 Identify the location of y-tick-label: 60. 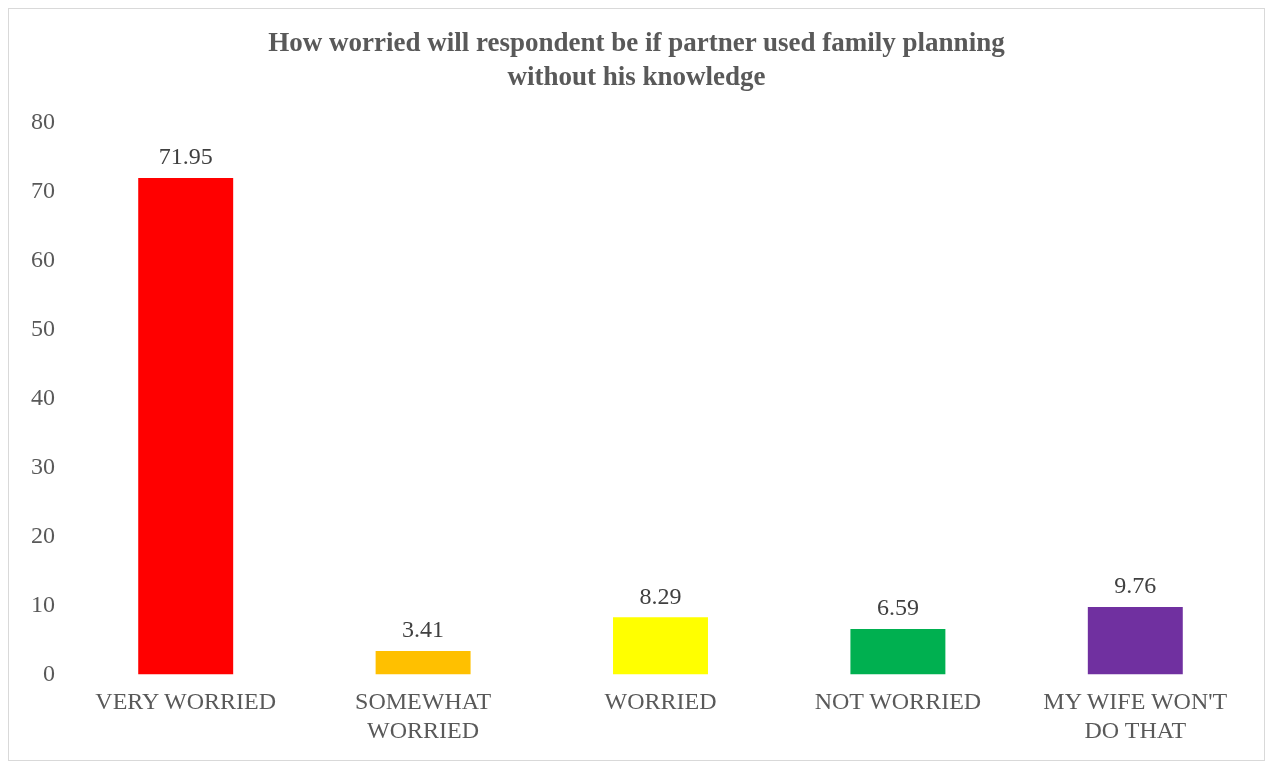
(43, 258).